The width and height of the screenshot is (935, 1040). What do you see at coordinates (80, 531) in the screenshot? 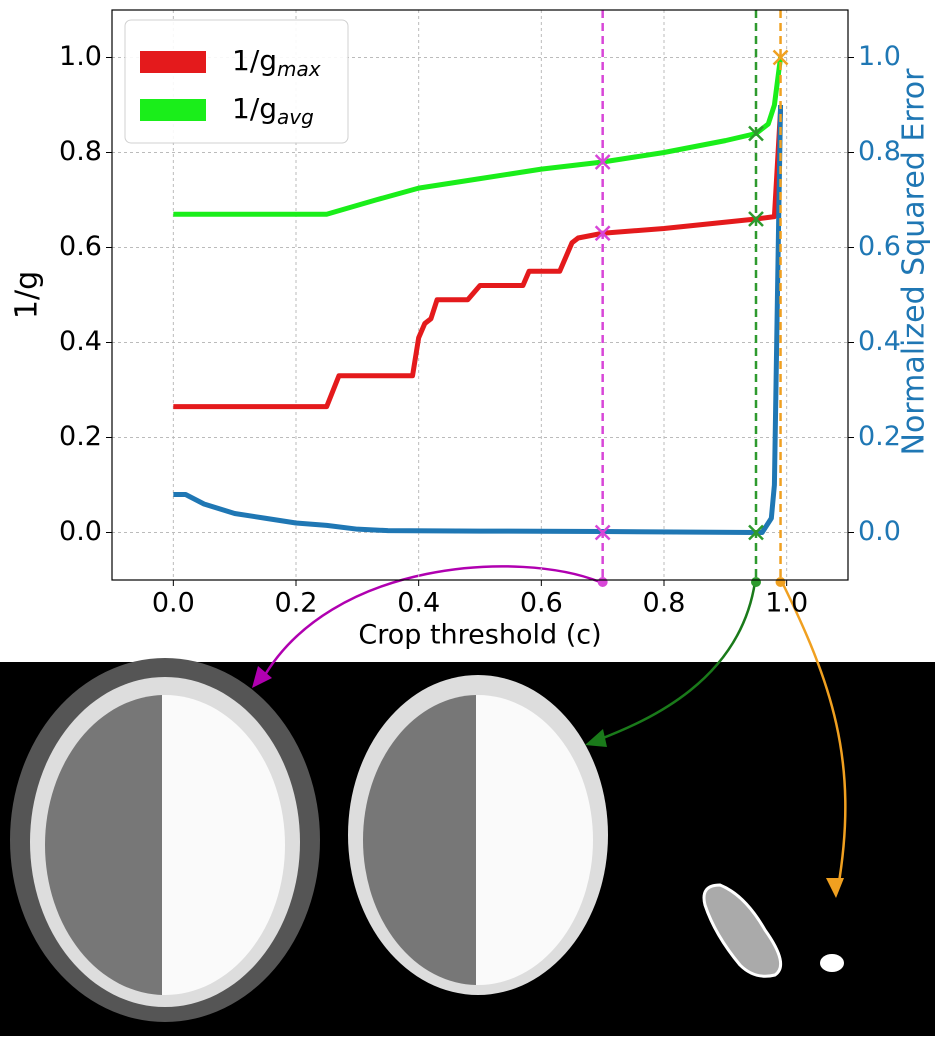
I see `y-tick-label: 0.0` at bounding box center [80, 531].